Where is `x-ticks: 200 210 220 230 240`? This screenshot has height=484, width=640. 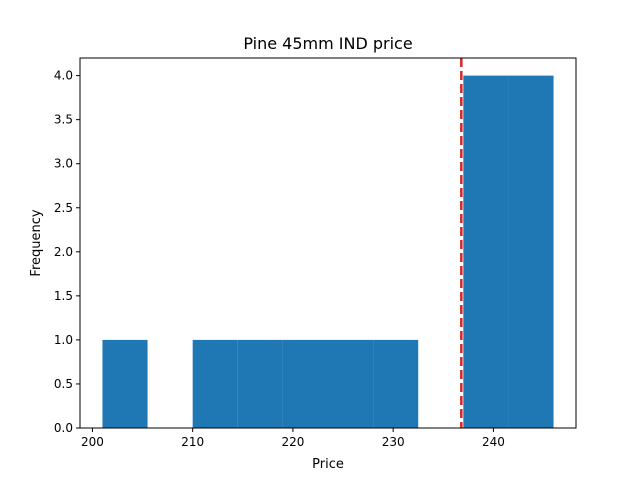
x-ticks: 200 210 220 230 240 is located at coordinates (293, 438).